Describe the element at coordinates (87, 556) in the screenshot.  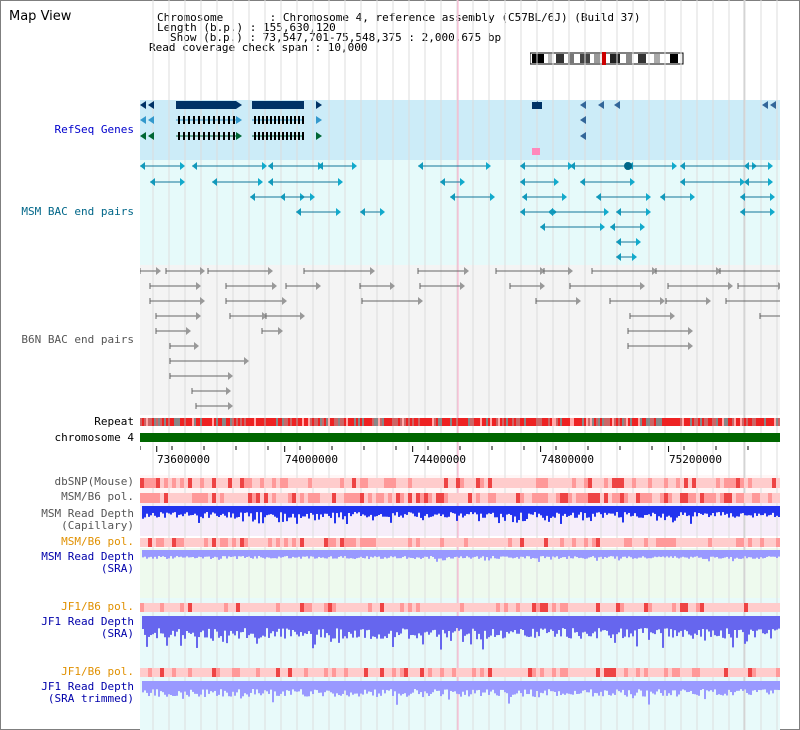
I see `track-label-msm-depth-sra: MSM Read Depth` at that location.